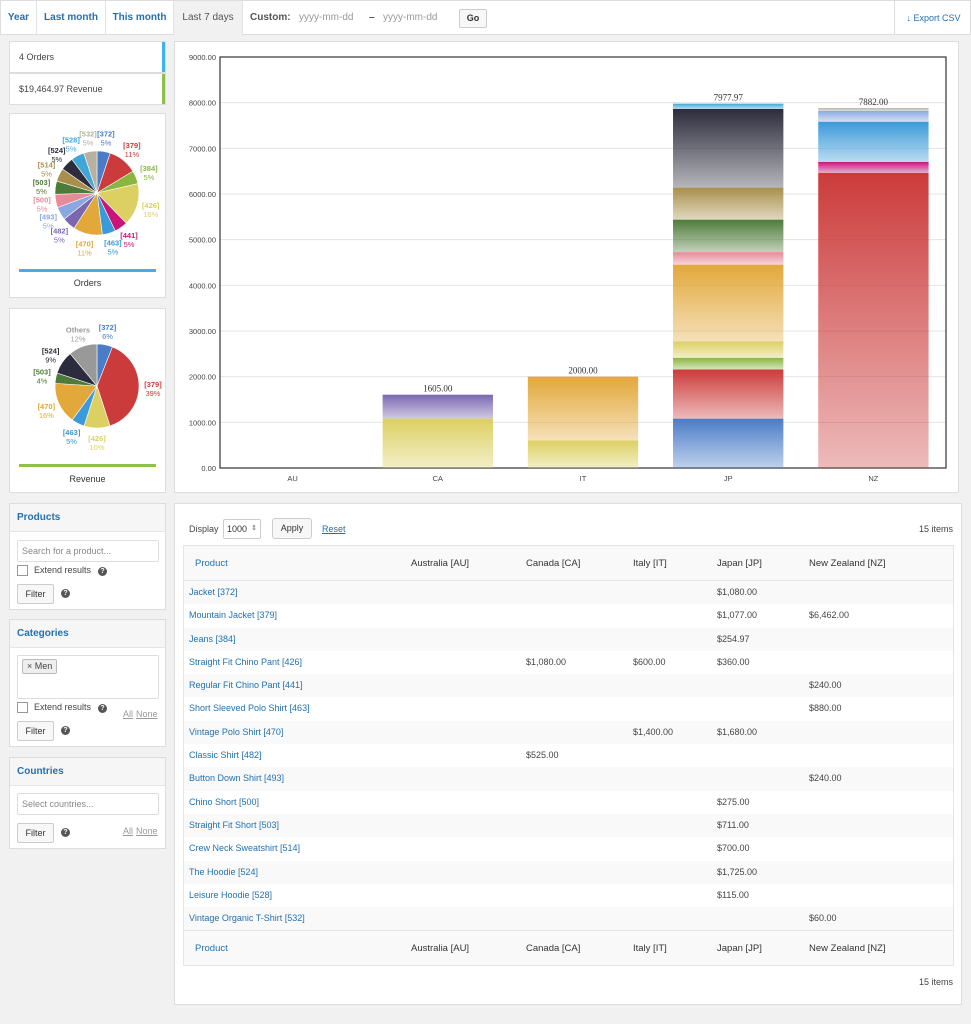 The height and width of the screenshot is (1024, 971). What do you see at coordinates (568, 802) in the screenshot?
I see `table-row: Chino Short [500] $275.00` at bounding box center [568, 802].